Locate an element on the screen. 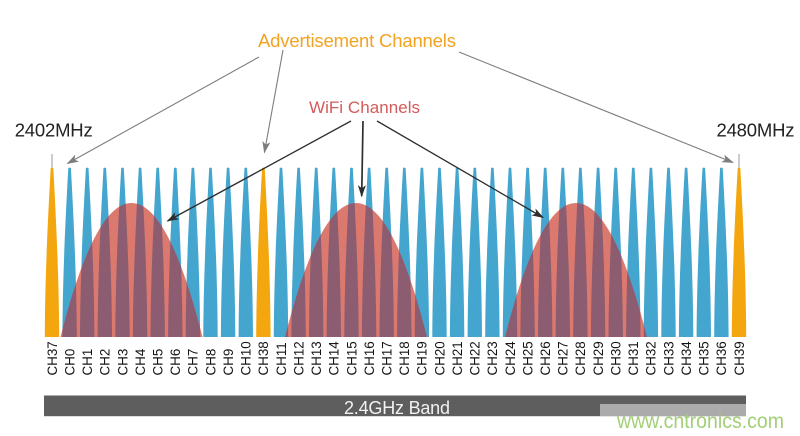 Image resolution: width=800 pixels, height=436 pixels. svg-text: CH6 is located at coordinates (175, 362).